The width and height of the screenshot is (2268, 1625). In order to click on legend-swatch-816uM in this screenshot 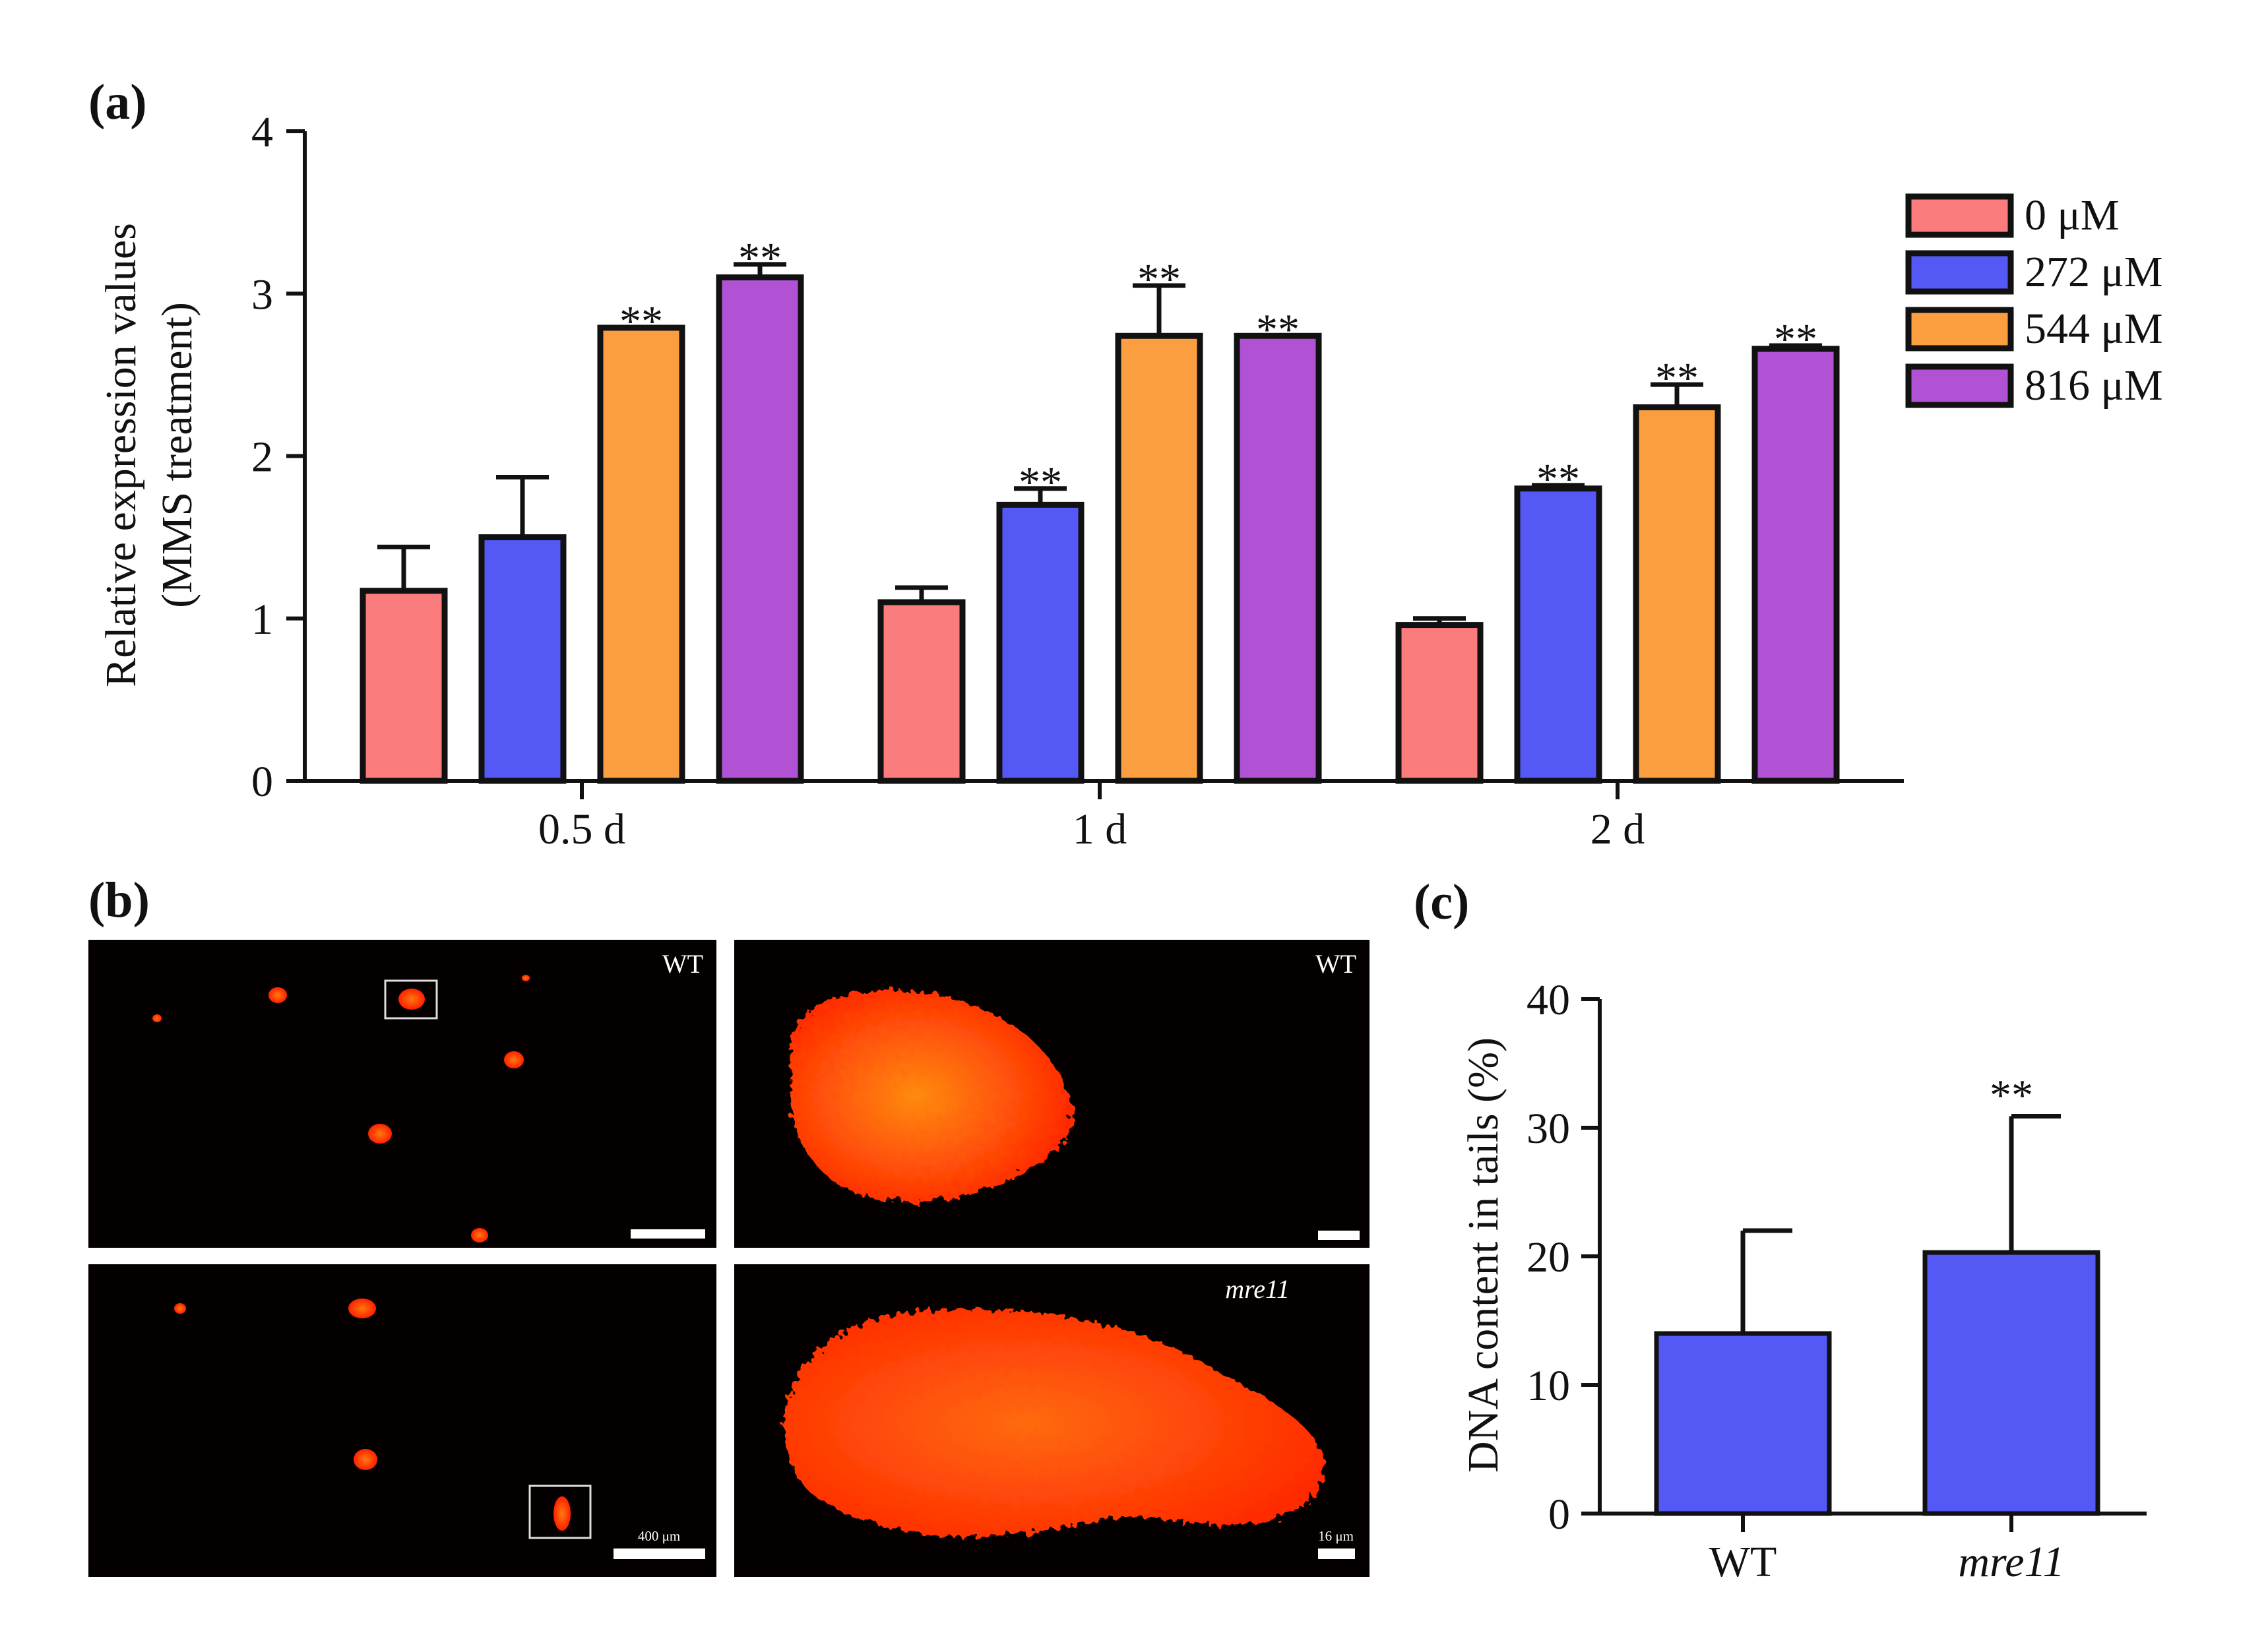, I will do `click(1959, 385)`.